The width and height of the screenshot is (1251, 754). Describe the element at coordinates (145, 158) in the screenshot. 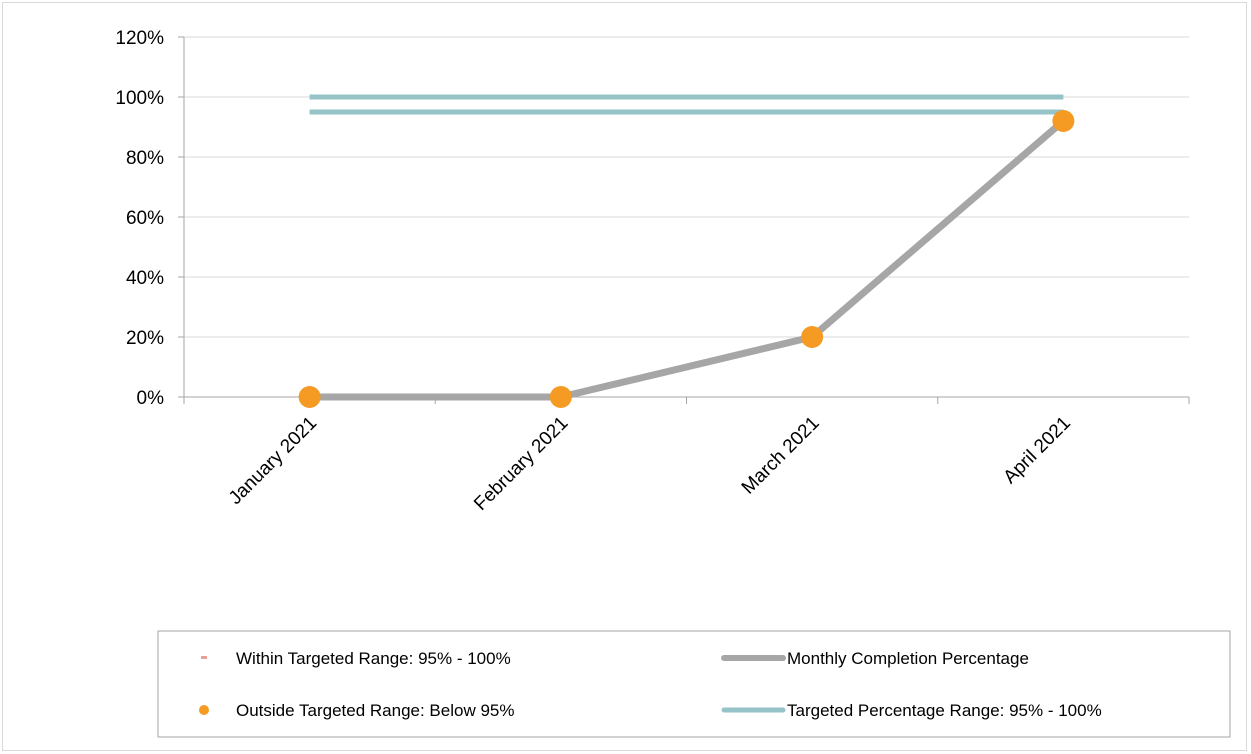

I see `y-tick-label: 80%` at that location.